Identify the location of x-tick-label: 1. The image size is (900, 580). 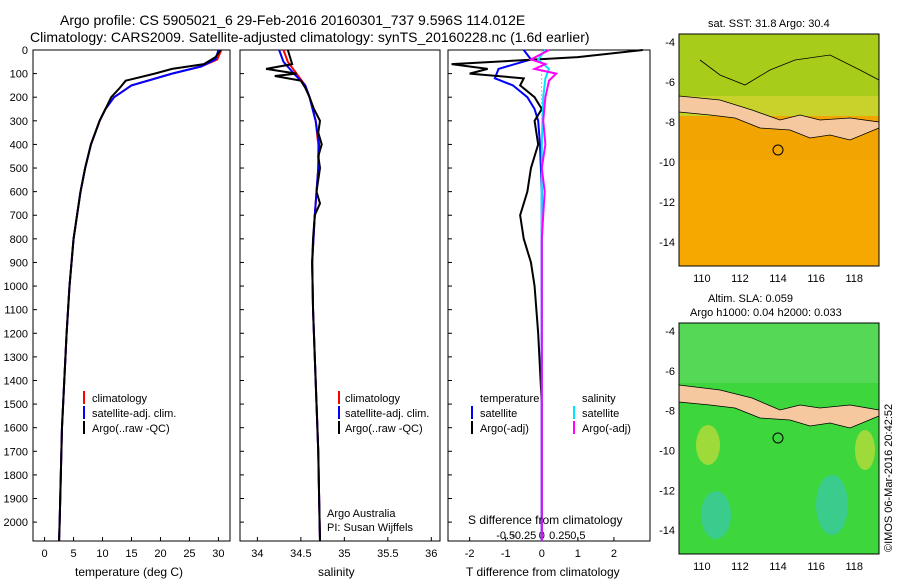
(578, 554).